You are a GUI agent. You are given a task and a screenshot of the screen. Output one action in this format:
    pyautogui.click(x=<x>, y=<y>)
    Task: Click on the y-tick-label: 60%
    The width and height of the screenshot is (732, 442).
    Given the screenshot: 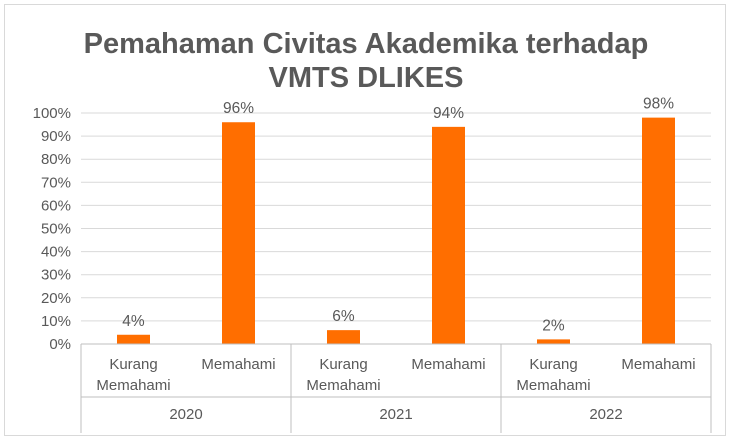 What is the action you would take?
    pyautogui.click(x=56, y=205)
    